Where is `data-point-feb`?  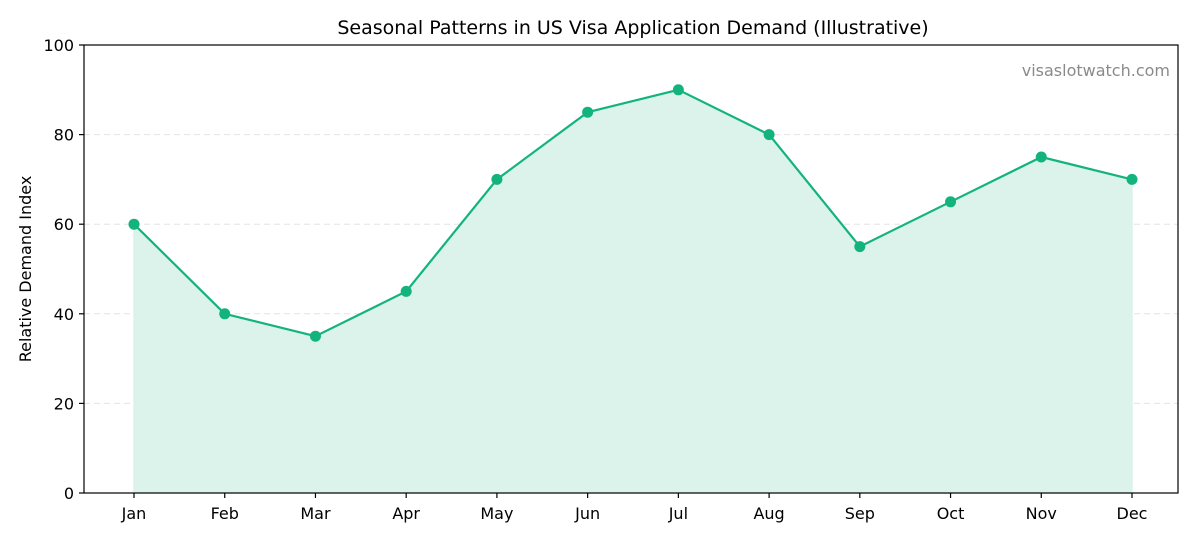
data-point-feb is located at coordinates (225, 314).